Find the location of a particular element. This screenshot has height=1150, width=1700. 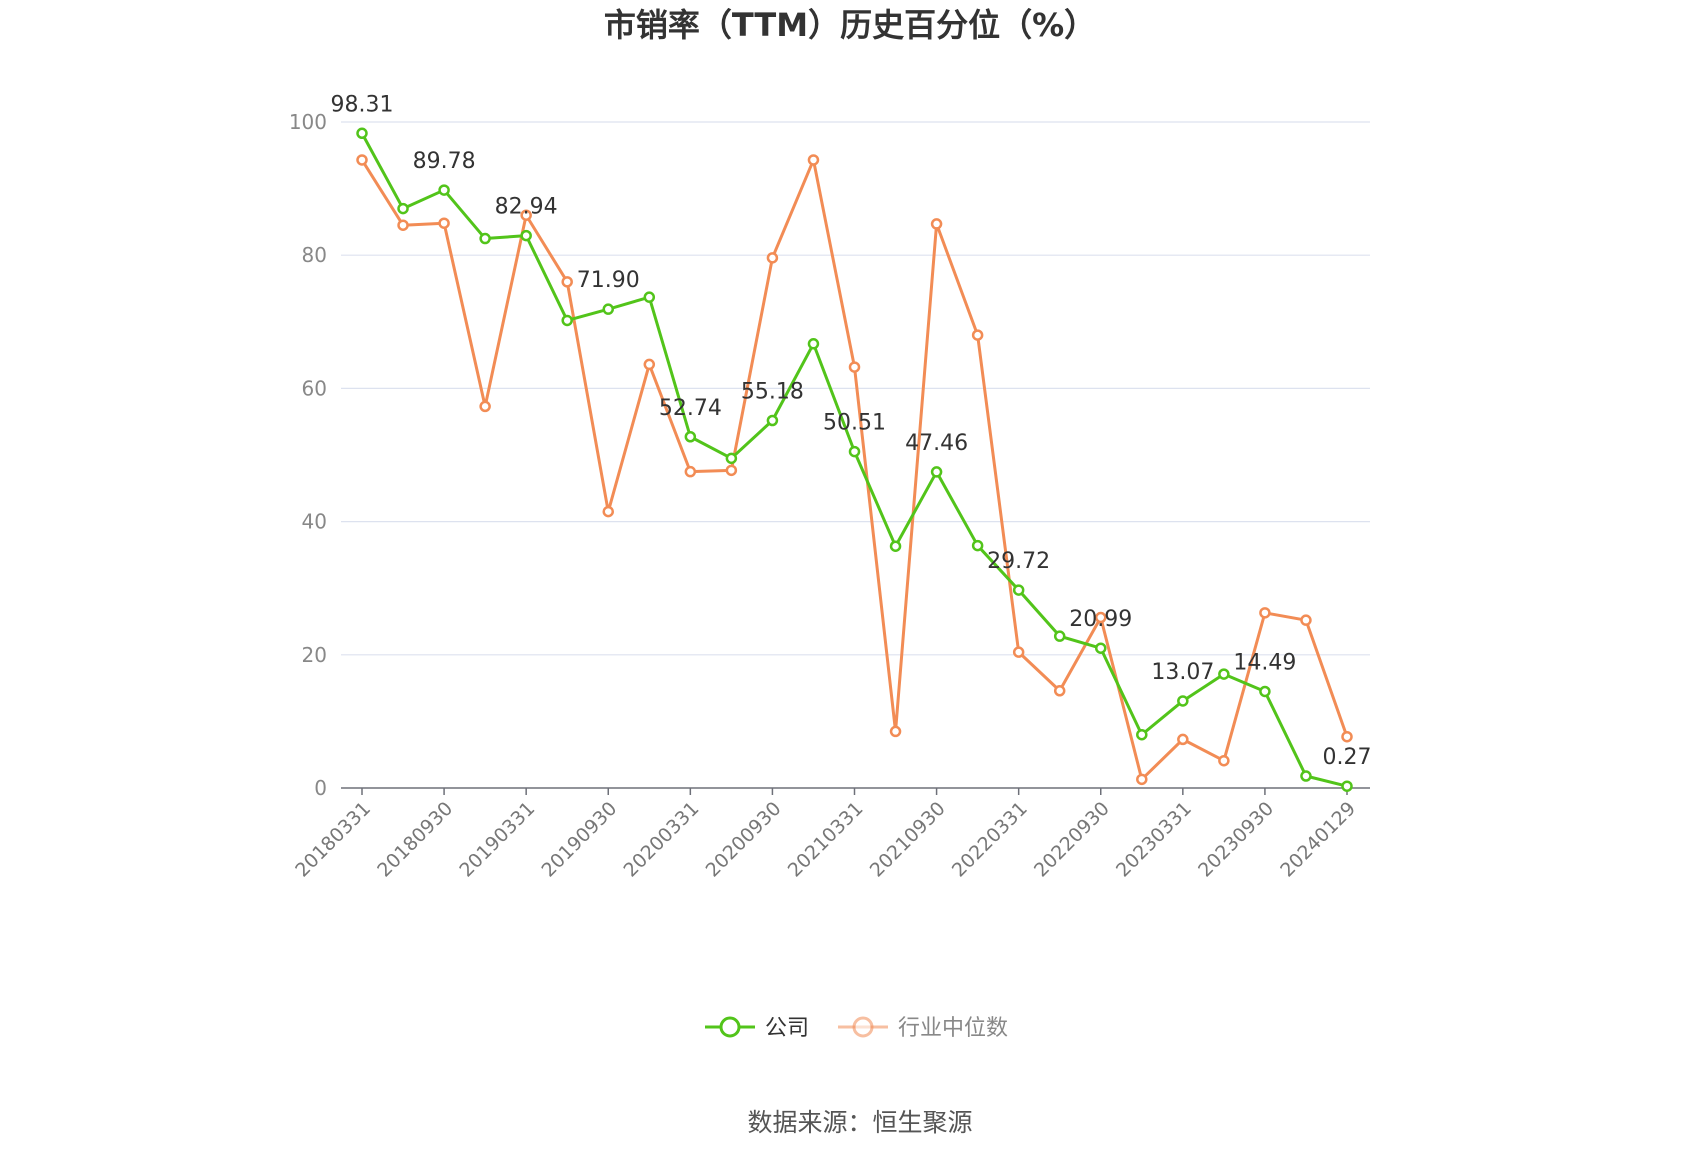

x-tick-label: 20220930 is located at coordinates (1072, 840).